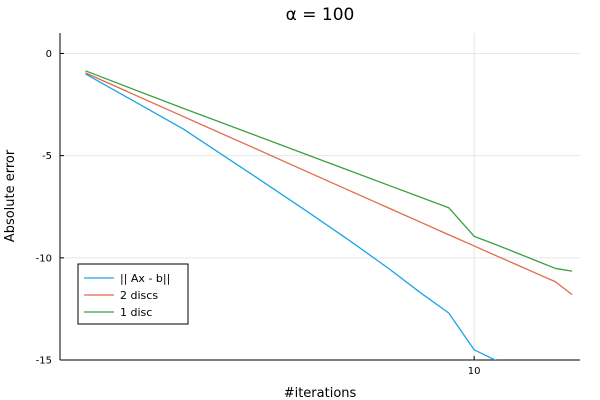 This screenshot has width=600, height=400. I want to click on y-tick-label: -10, so click(44, 258).